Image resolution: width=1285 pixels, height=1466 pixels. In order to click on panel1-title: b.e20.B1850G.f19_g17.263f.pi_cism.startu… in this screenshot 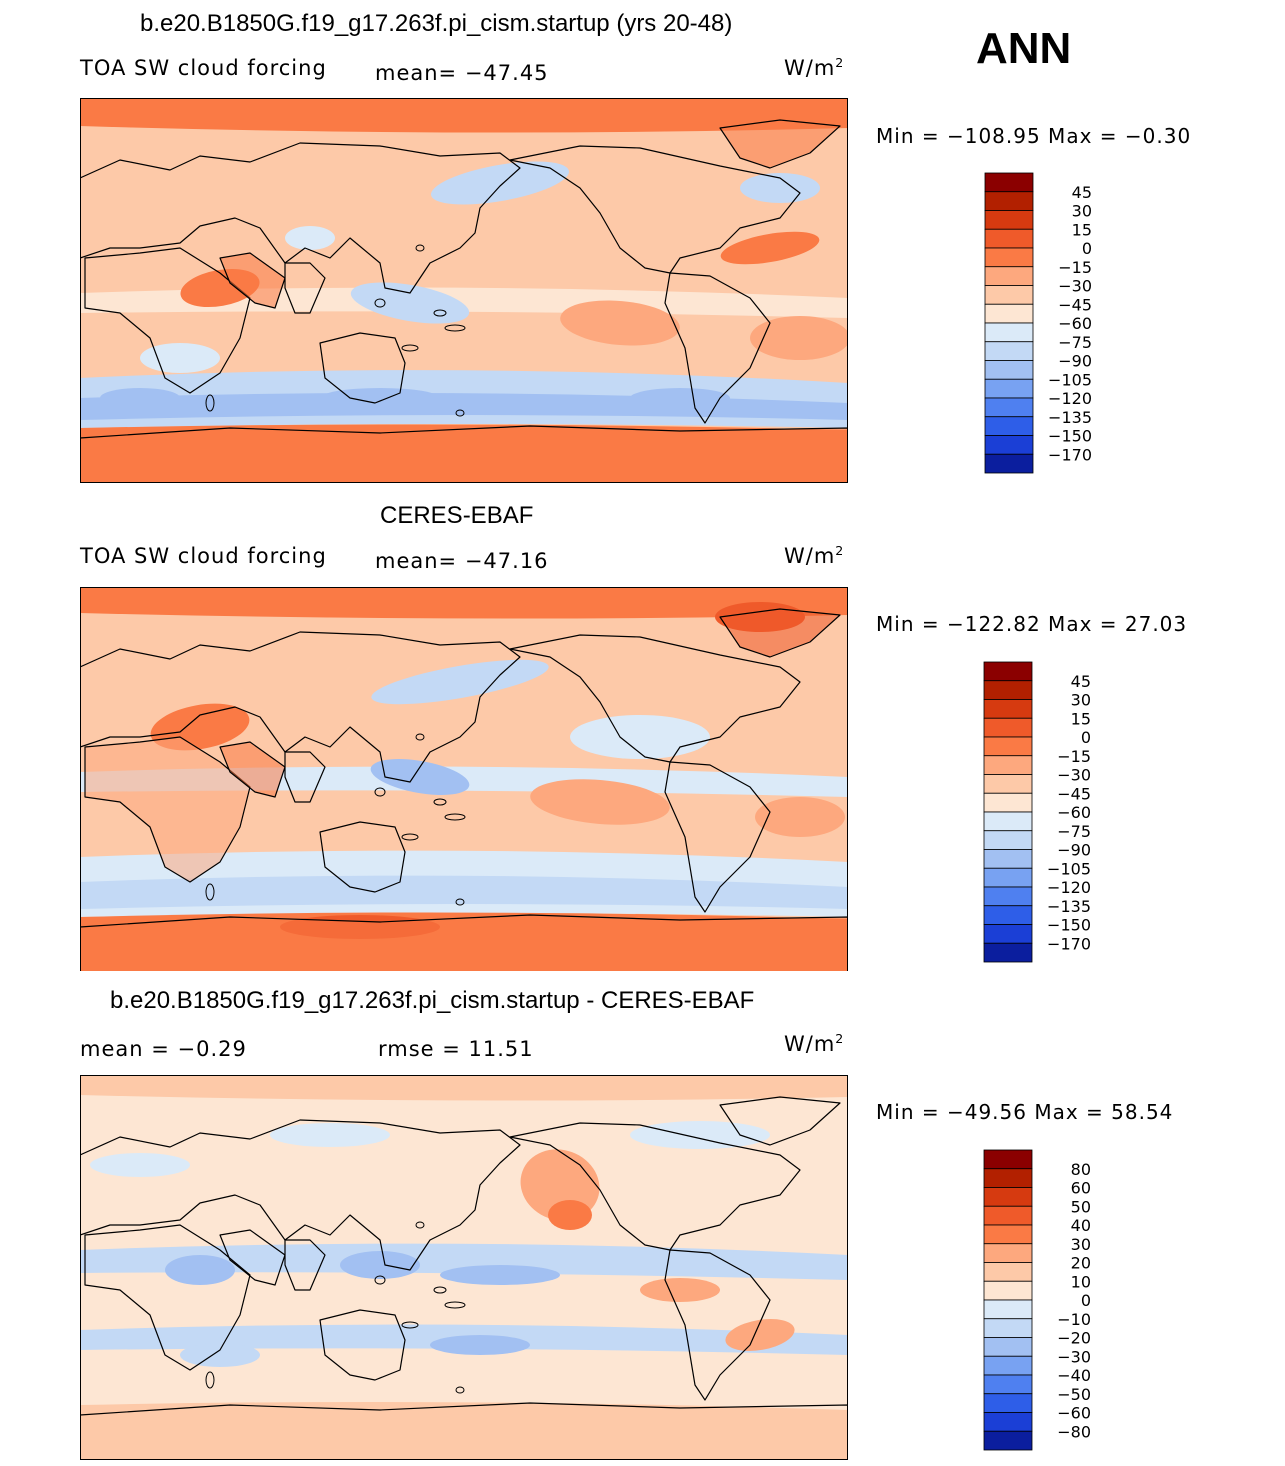, I will do `click(436, 23)`.